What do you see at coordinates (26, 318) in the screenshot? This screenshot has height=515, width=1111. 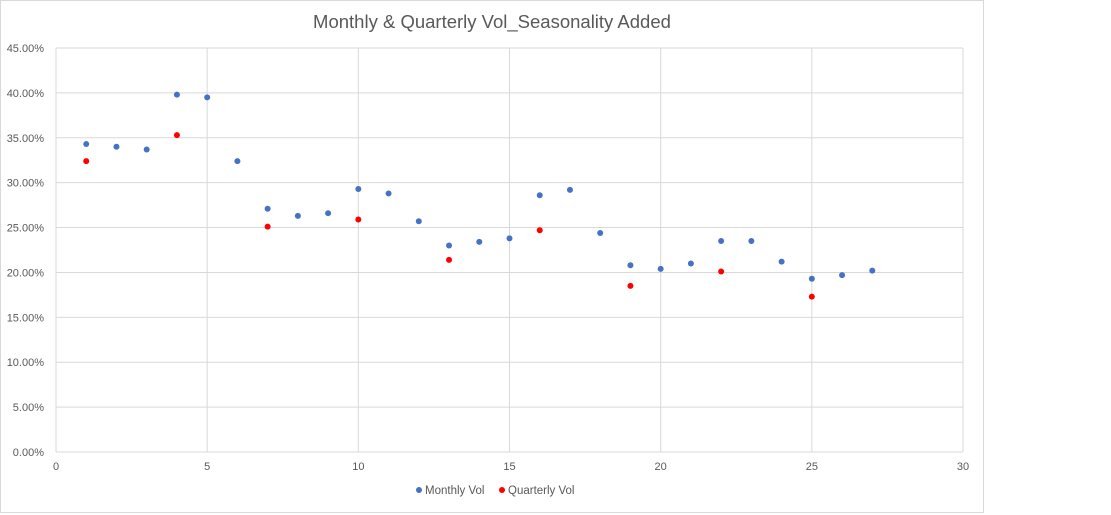 I see `y-tick-label: 15.00%` at bounding box center [26, 318].